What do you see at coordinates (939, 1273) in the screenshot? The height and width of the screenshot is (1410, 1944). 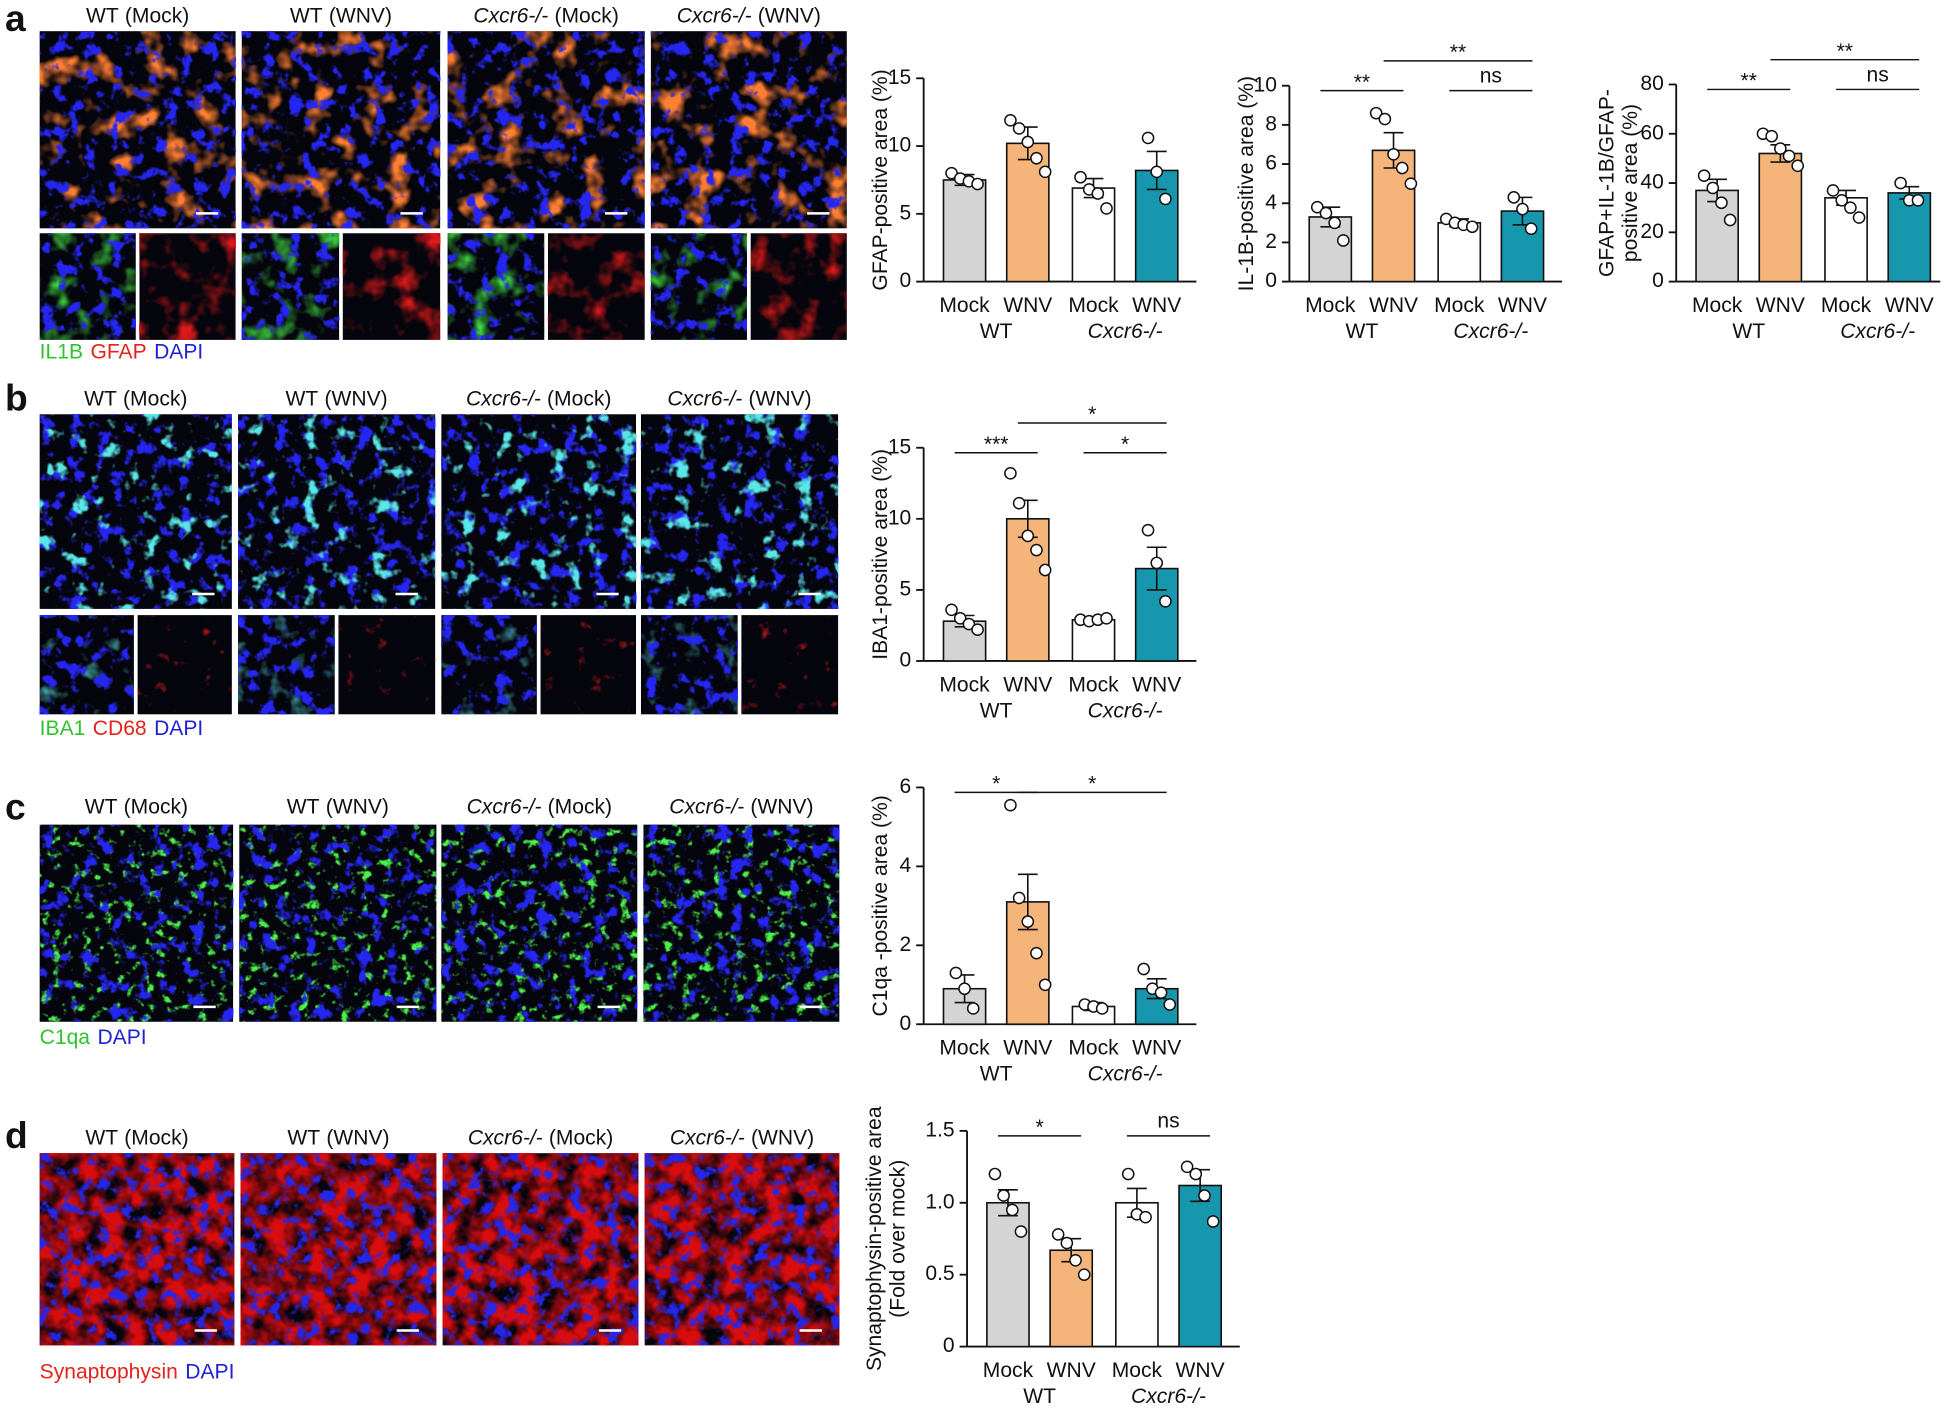 I see `y-tick-label: 0.5` at bounding box center [939, 1273].